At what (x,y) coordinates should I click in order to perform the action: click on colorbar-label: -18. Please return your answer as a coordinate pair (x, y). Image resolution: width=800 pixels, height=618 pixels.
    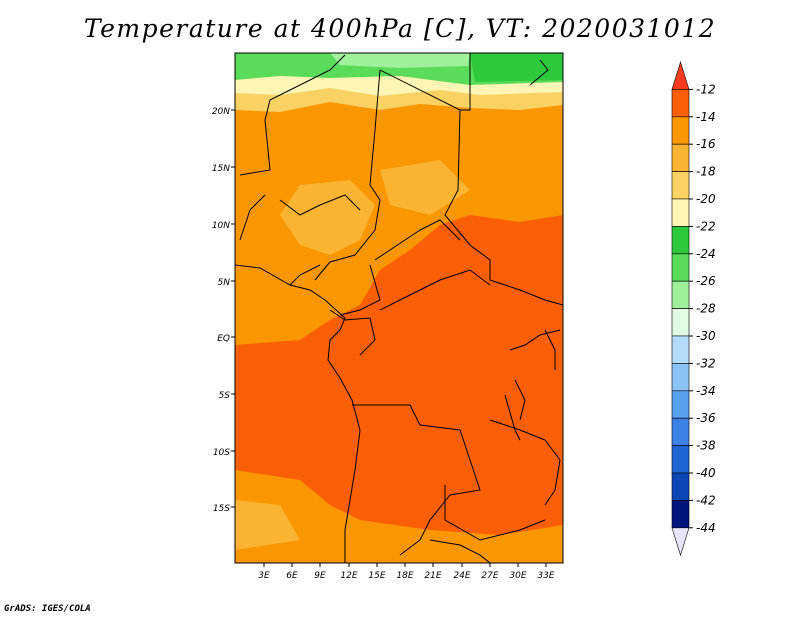
    Looking at the image, I should click on (706, 172).